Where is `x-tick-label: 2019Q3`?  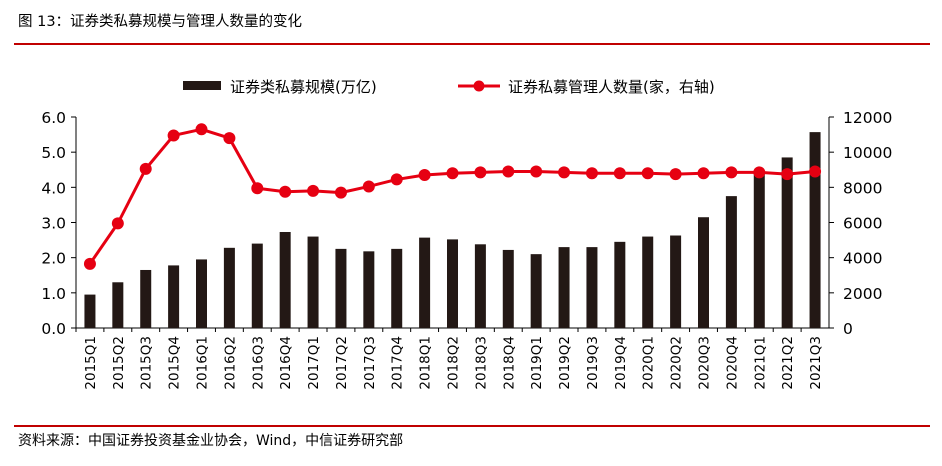 x-tick-label: 2019Q3 is located at coordinates (593, 363).